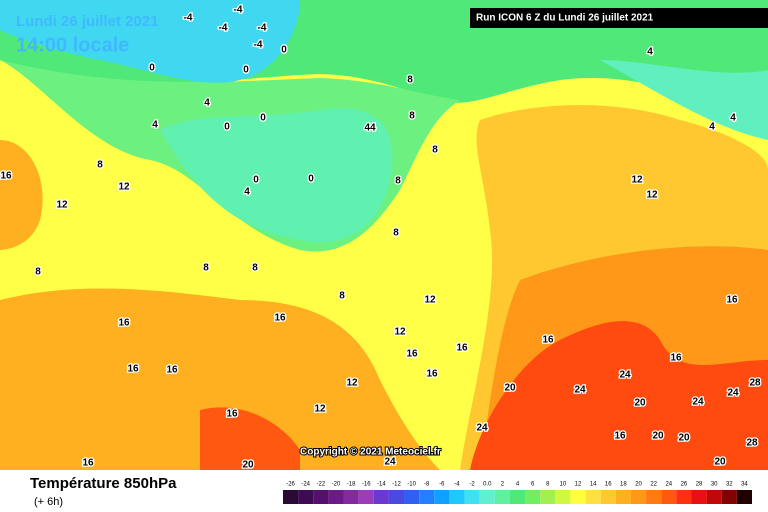  I want to click on run-box, so click(619, 18).